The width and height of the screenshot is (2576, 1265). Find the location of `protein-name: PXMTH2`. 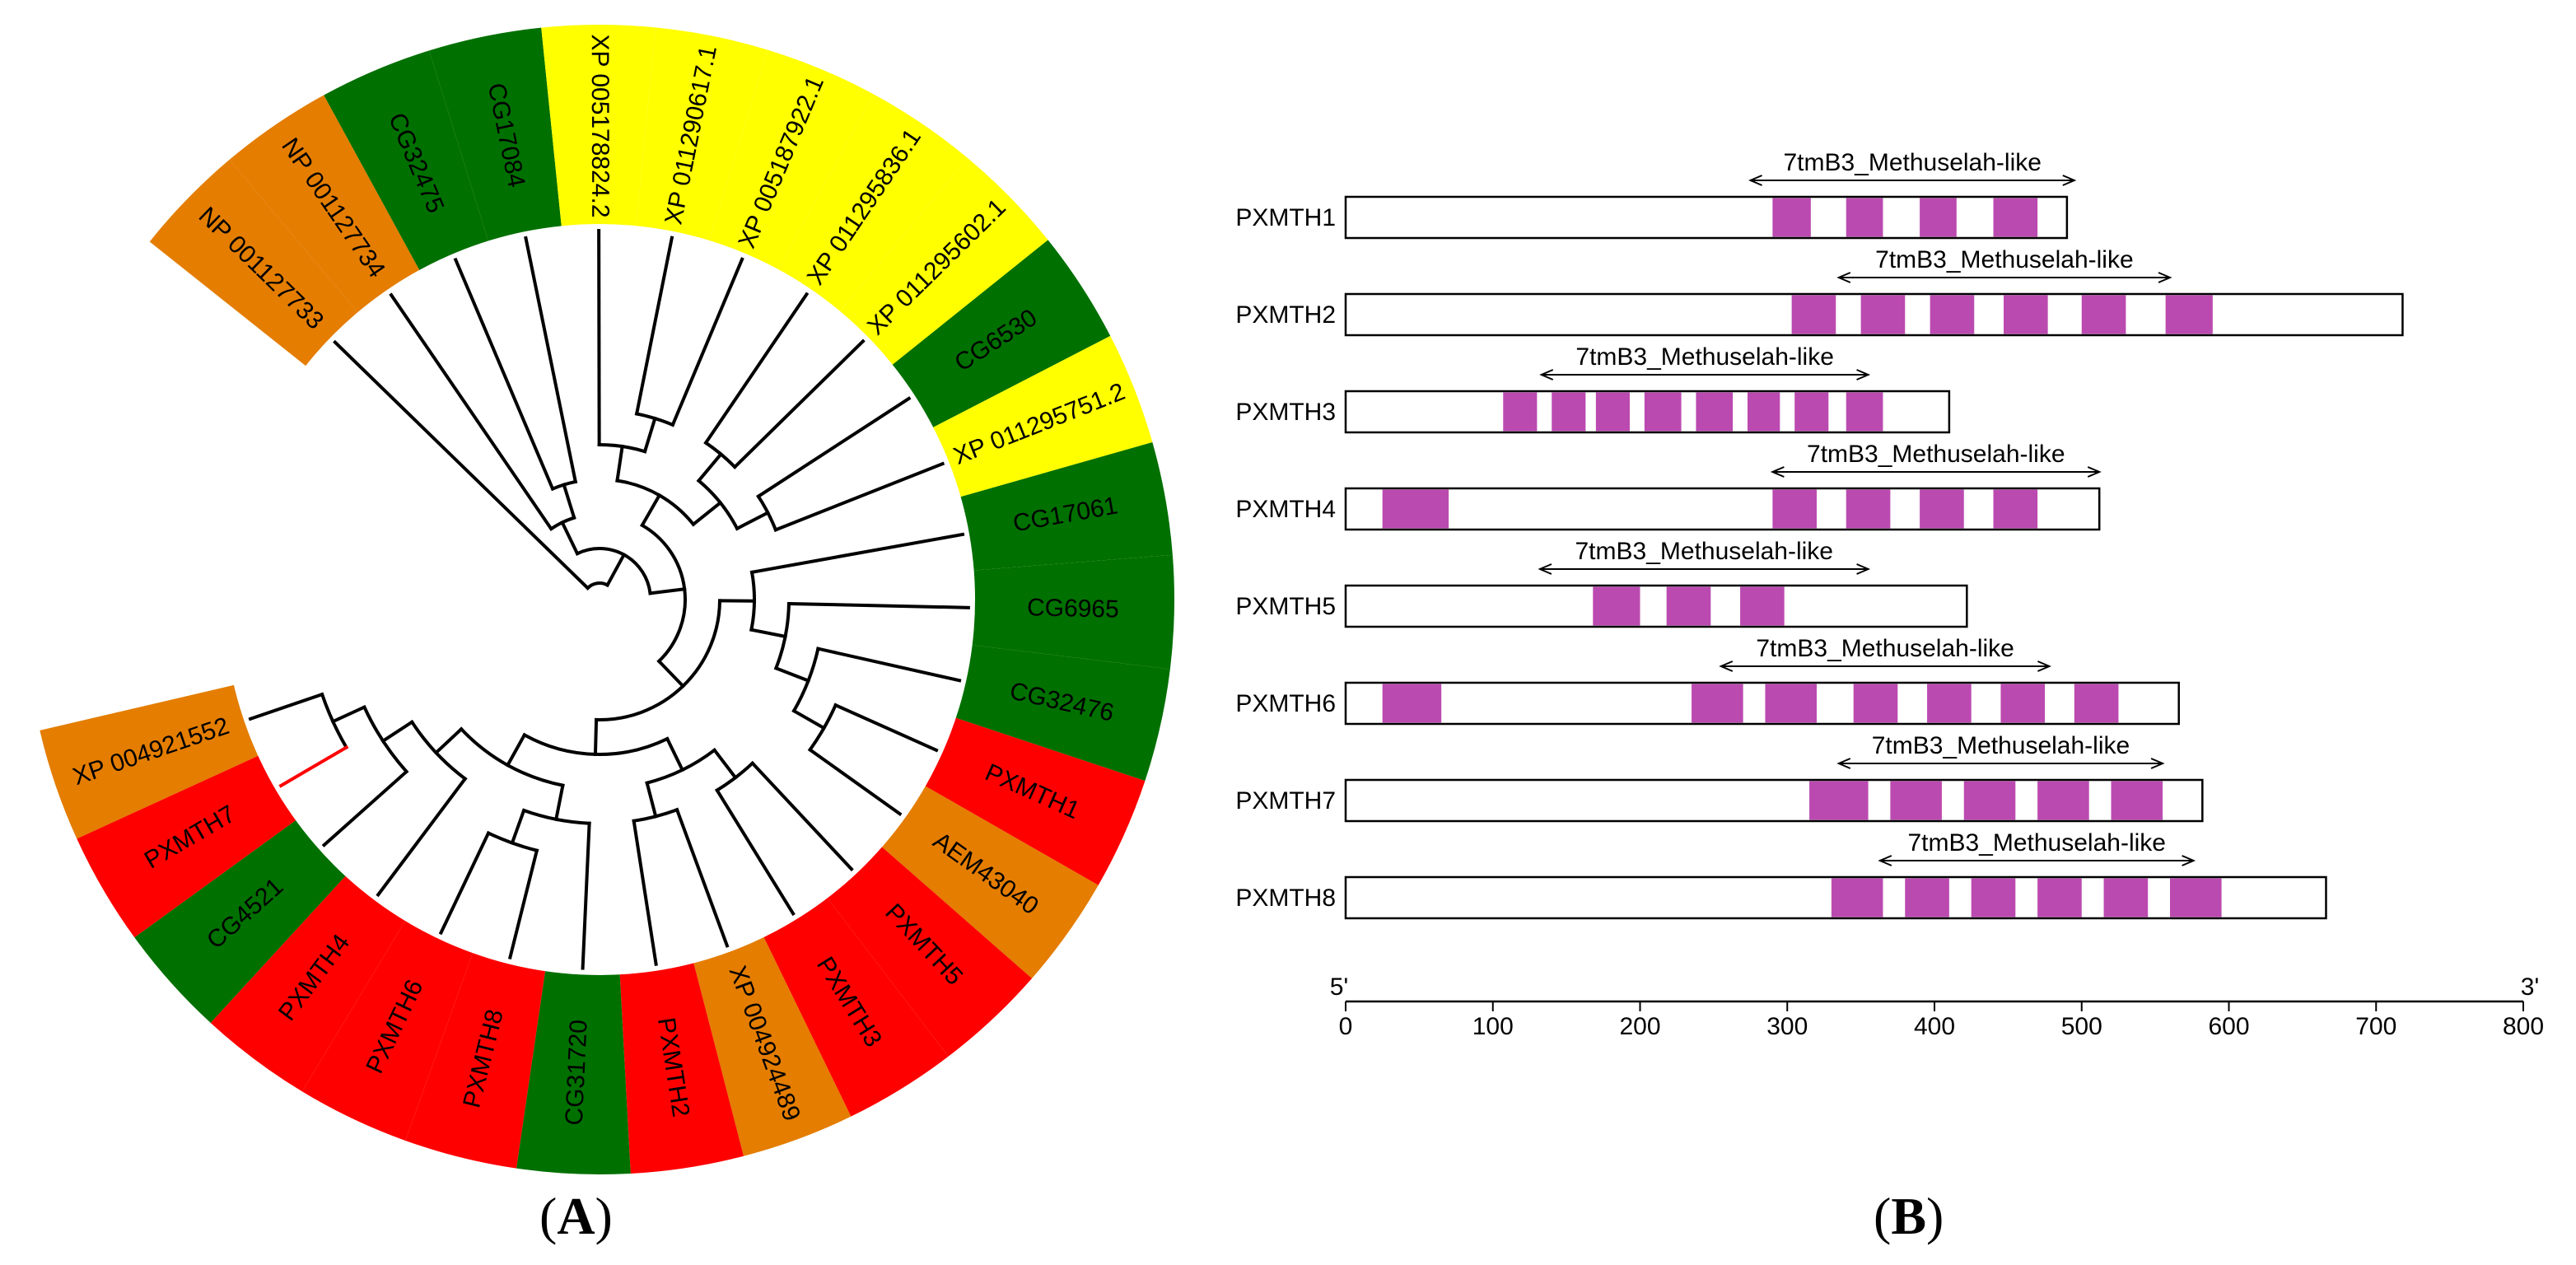

protein-name: PXMTH2 is located at coordinates (1285, 315).